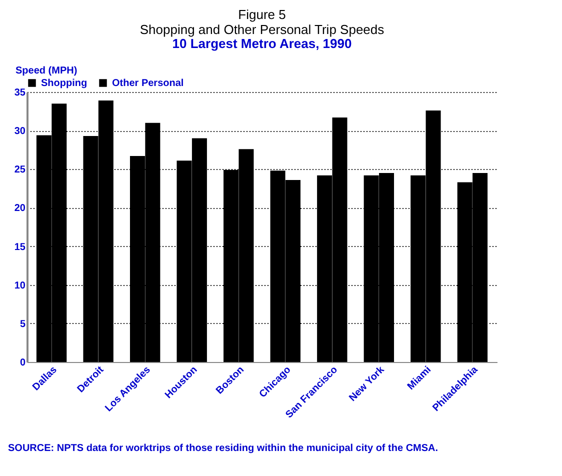 The image size is (562, 476). Describe the element at coordinates (23, 363) in the screenshot. I see `y-tick-label: 0` at that location.